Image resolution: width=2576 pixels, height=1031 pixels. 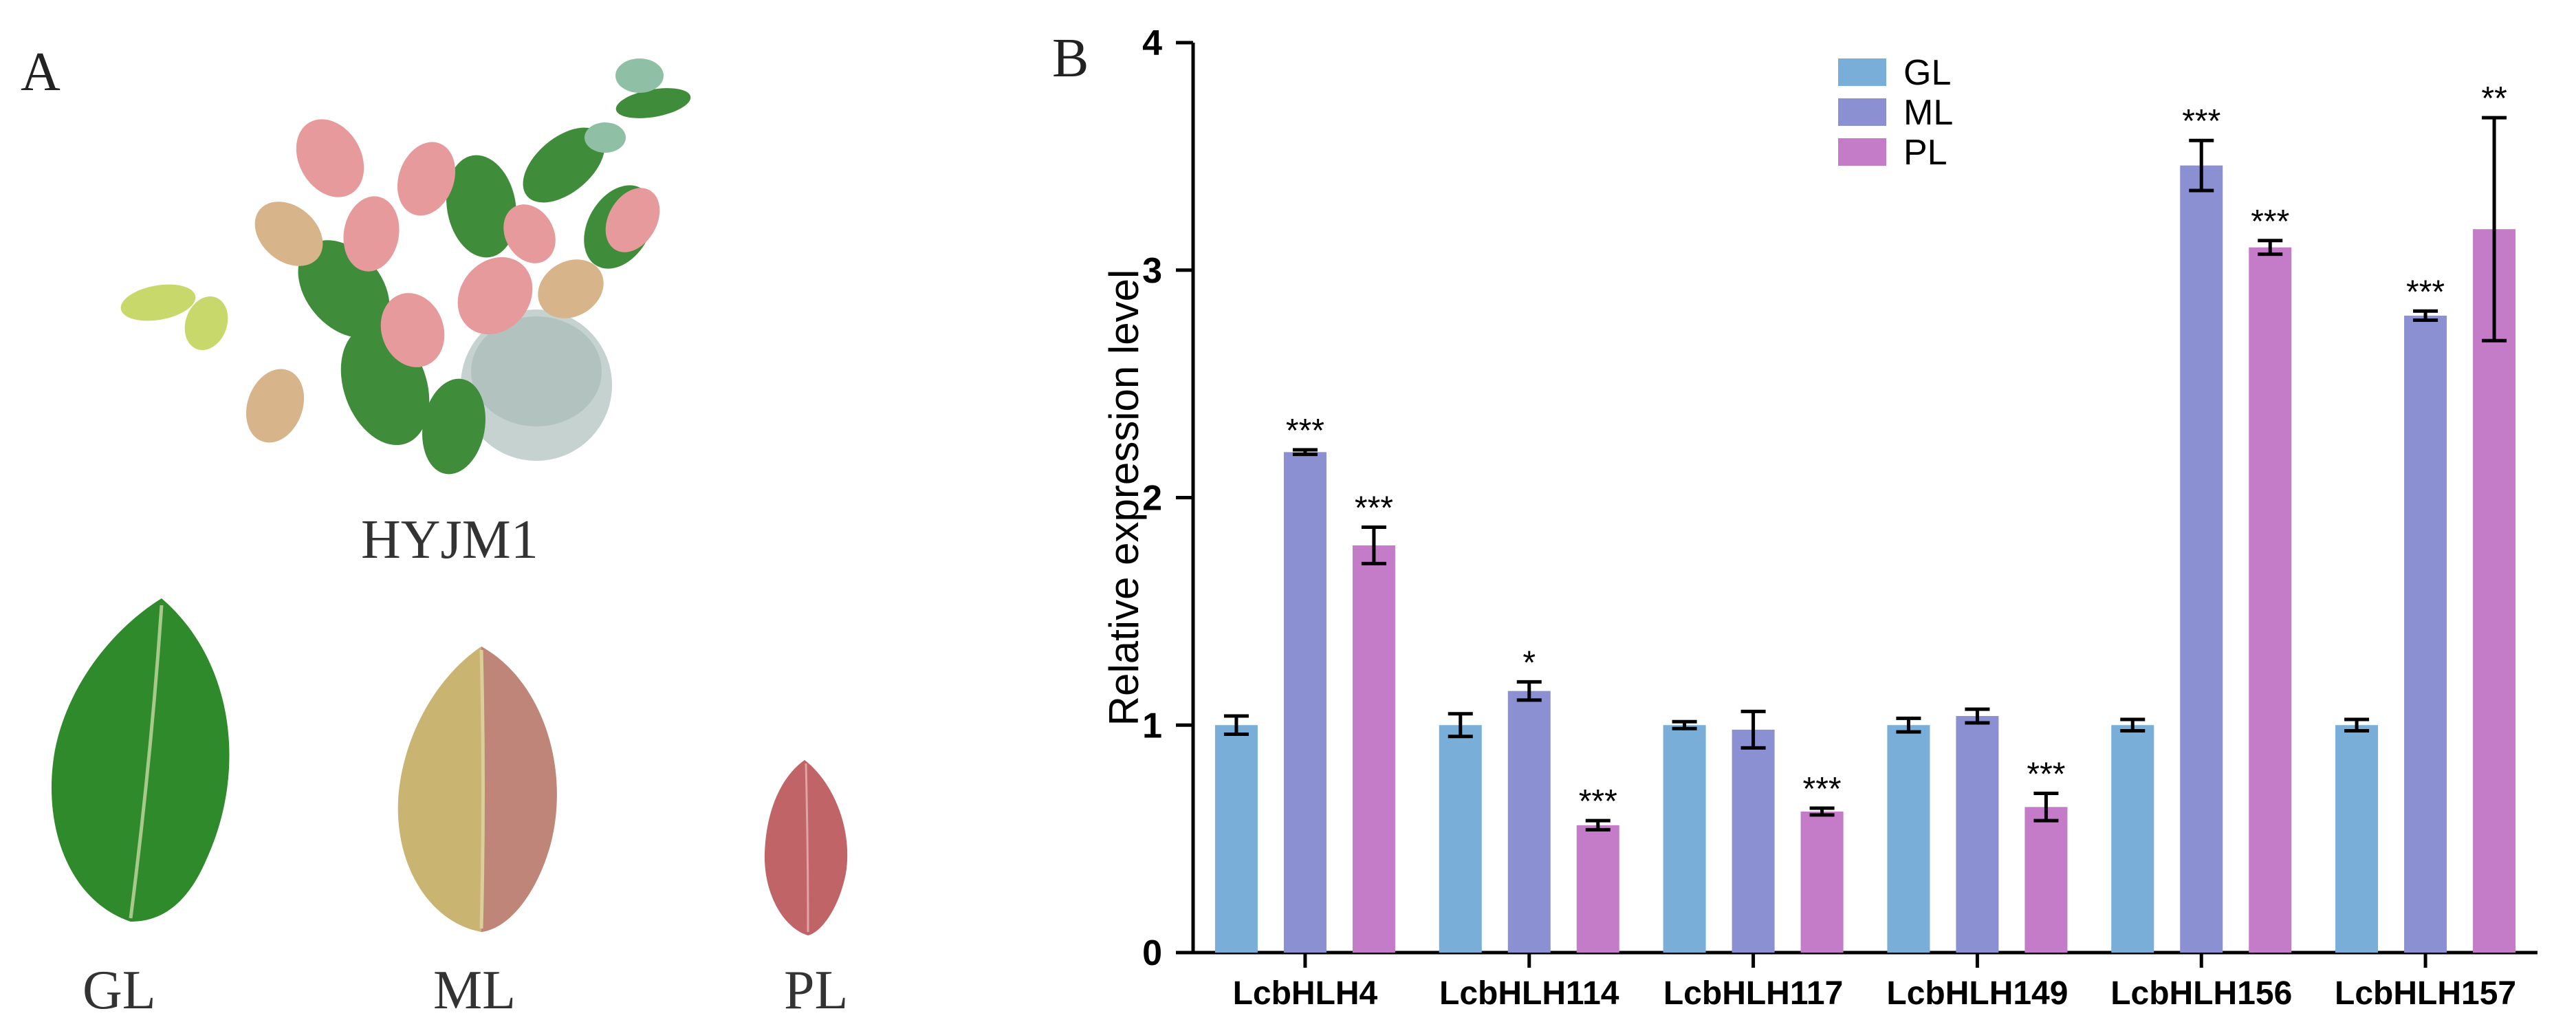 I want to click on significance-label: *, so click(x=1529, y=662).